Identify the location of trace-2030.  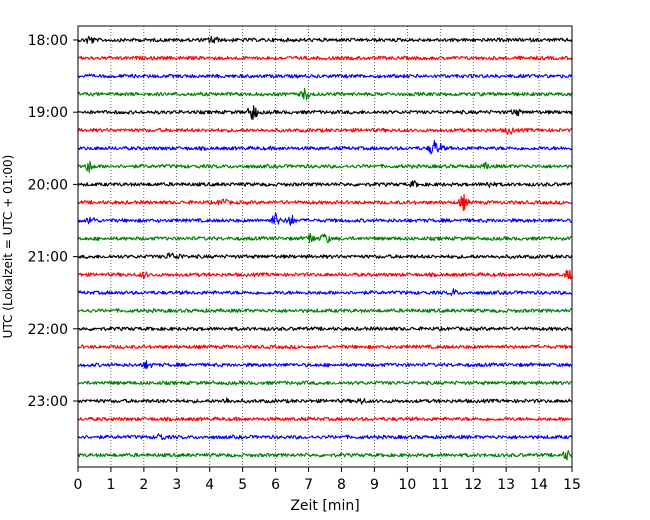
(325, 219).